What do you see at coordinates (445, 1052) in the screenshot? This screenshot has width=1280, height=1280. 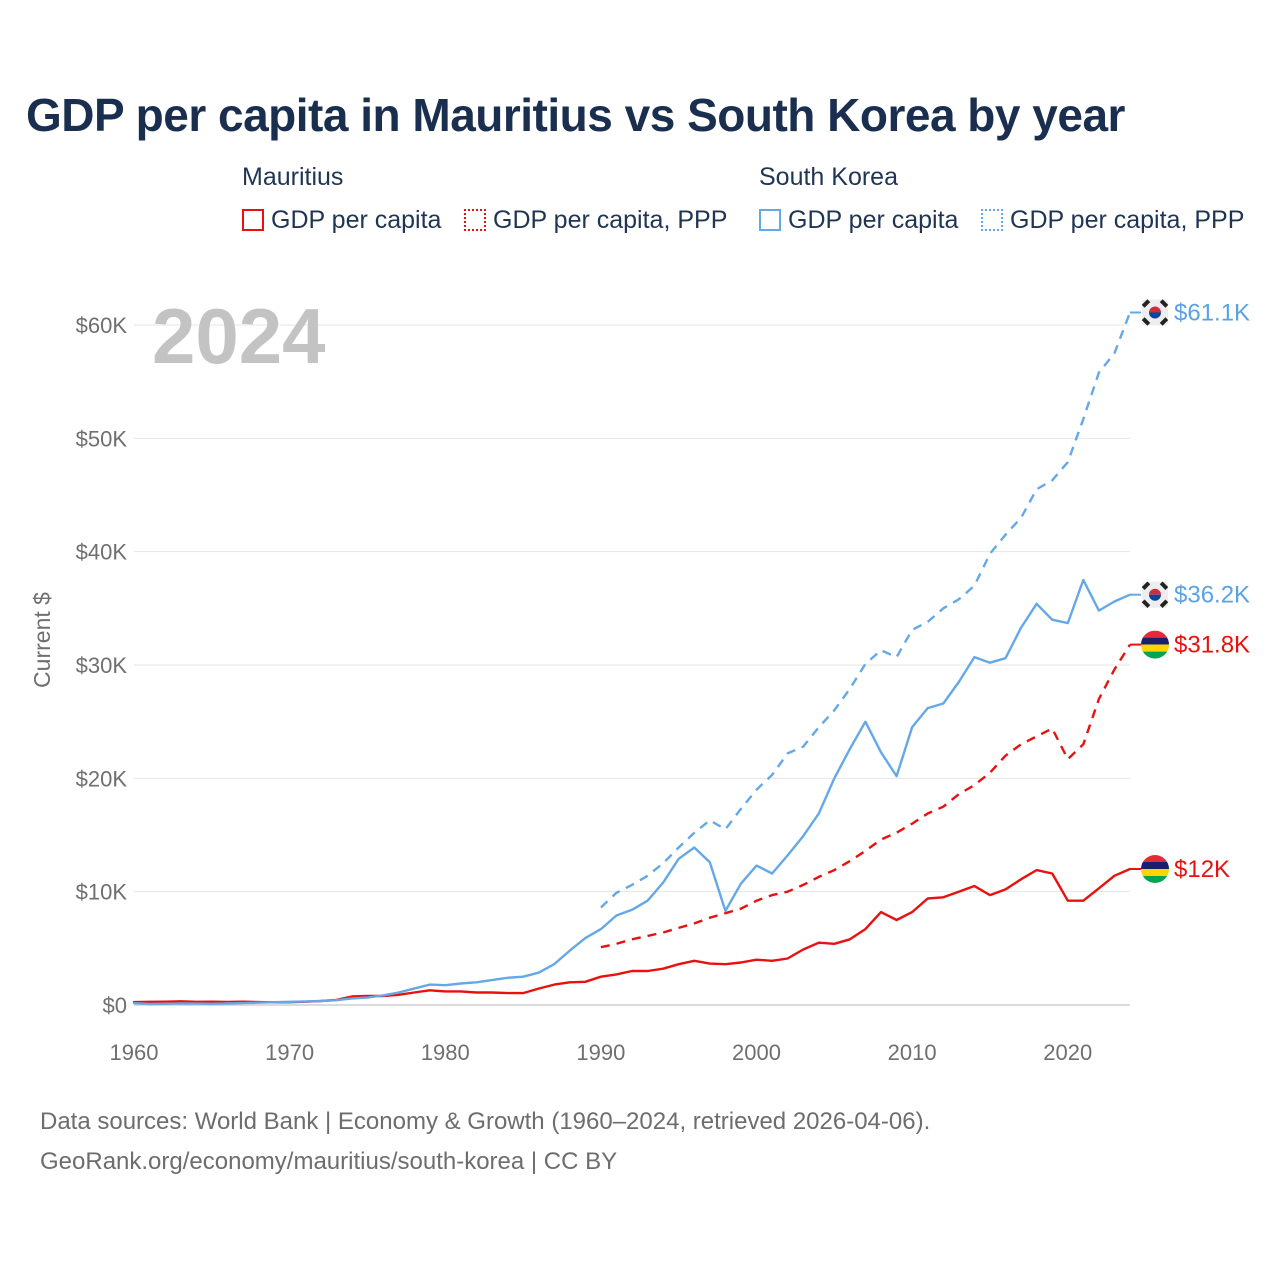 I see `x-tick-label: 1980` at bounding box center [445, 1052].